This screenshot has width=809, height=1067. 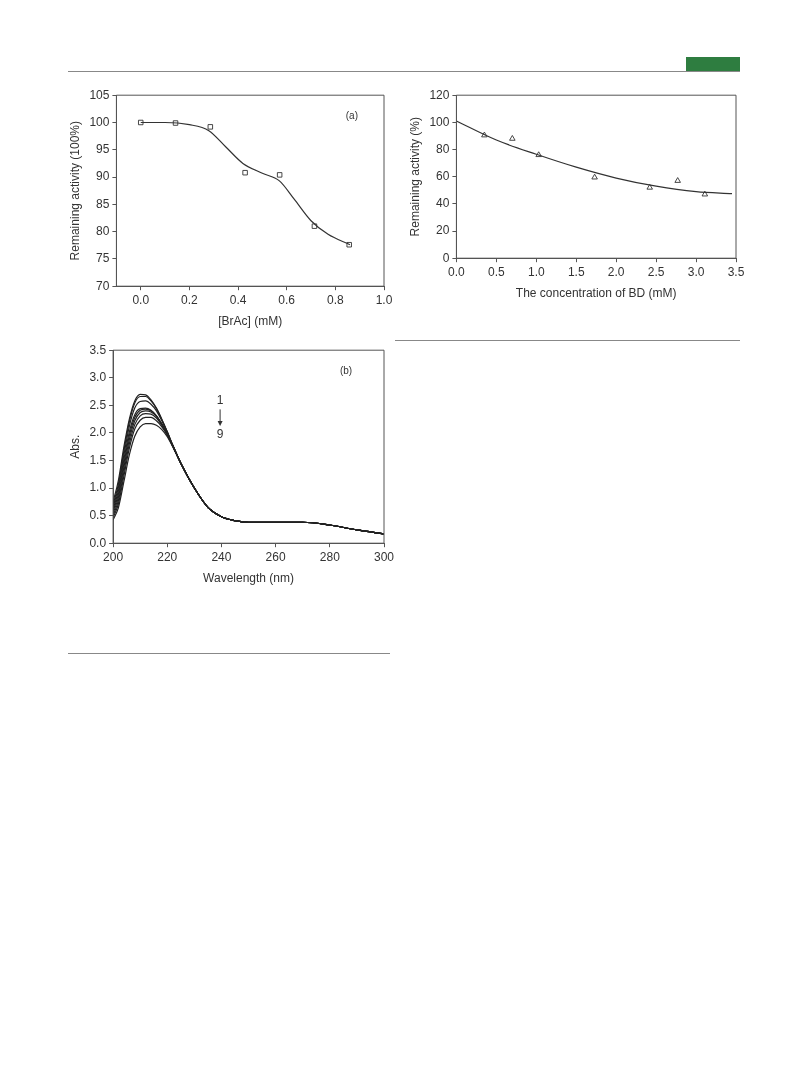 I want to click on y-tick-label: 2.0, so click(x=98, y=432).